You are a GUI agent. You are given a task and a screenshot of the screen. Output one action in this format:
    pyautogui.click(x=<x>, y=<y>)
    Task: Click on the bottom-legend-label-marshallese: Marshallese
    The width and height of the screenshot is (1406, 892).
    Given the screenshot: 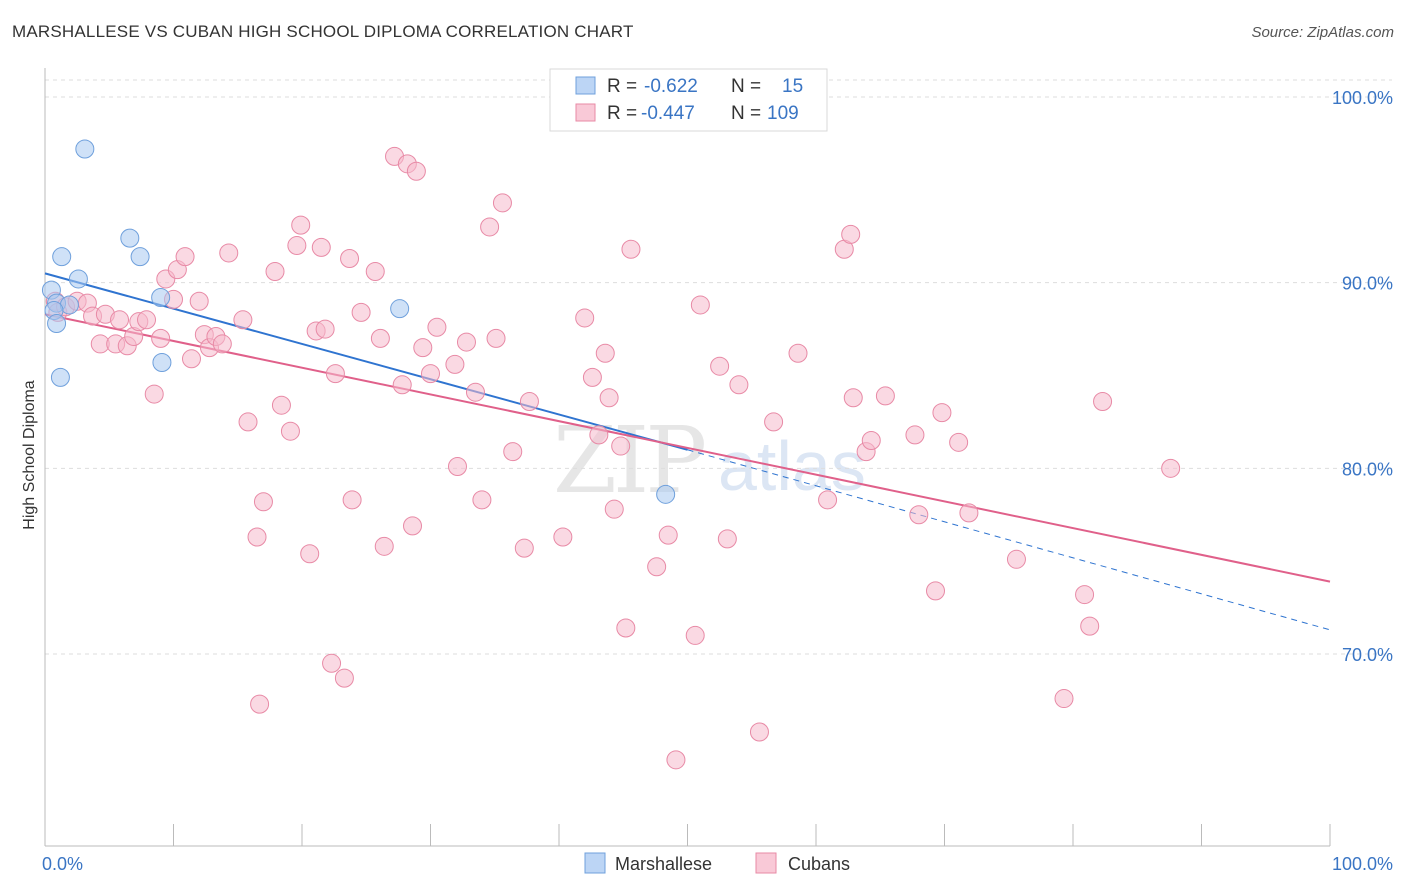 What is the action you would take?
    pyautogui.click(x=663, y=864)
    